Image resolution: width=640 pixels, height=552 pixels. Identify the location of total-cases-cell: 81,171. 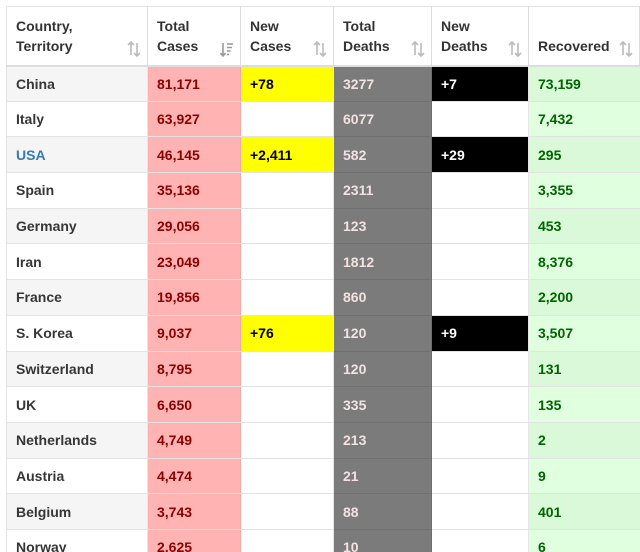
(194, 83).